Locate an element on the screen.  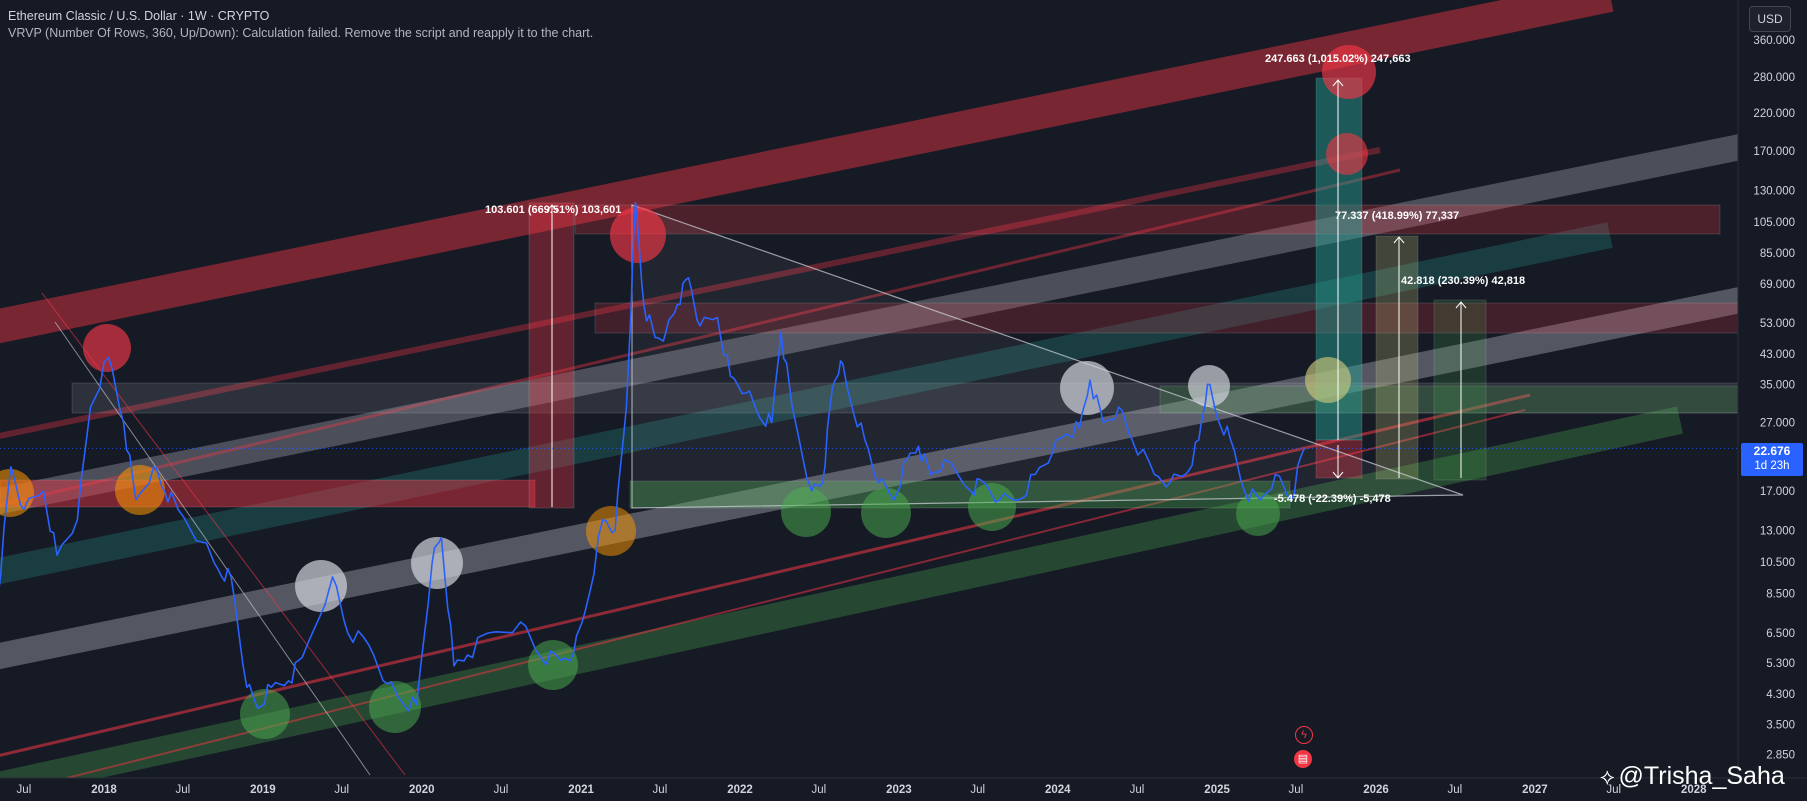
y-tick-label-18: 4.300 is located at coordinates (1780, 695).